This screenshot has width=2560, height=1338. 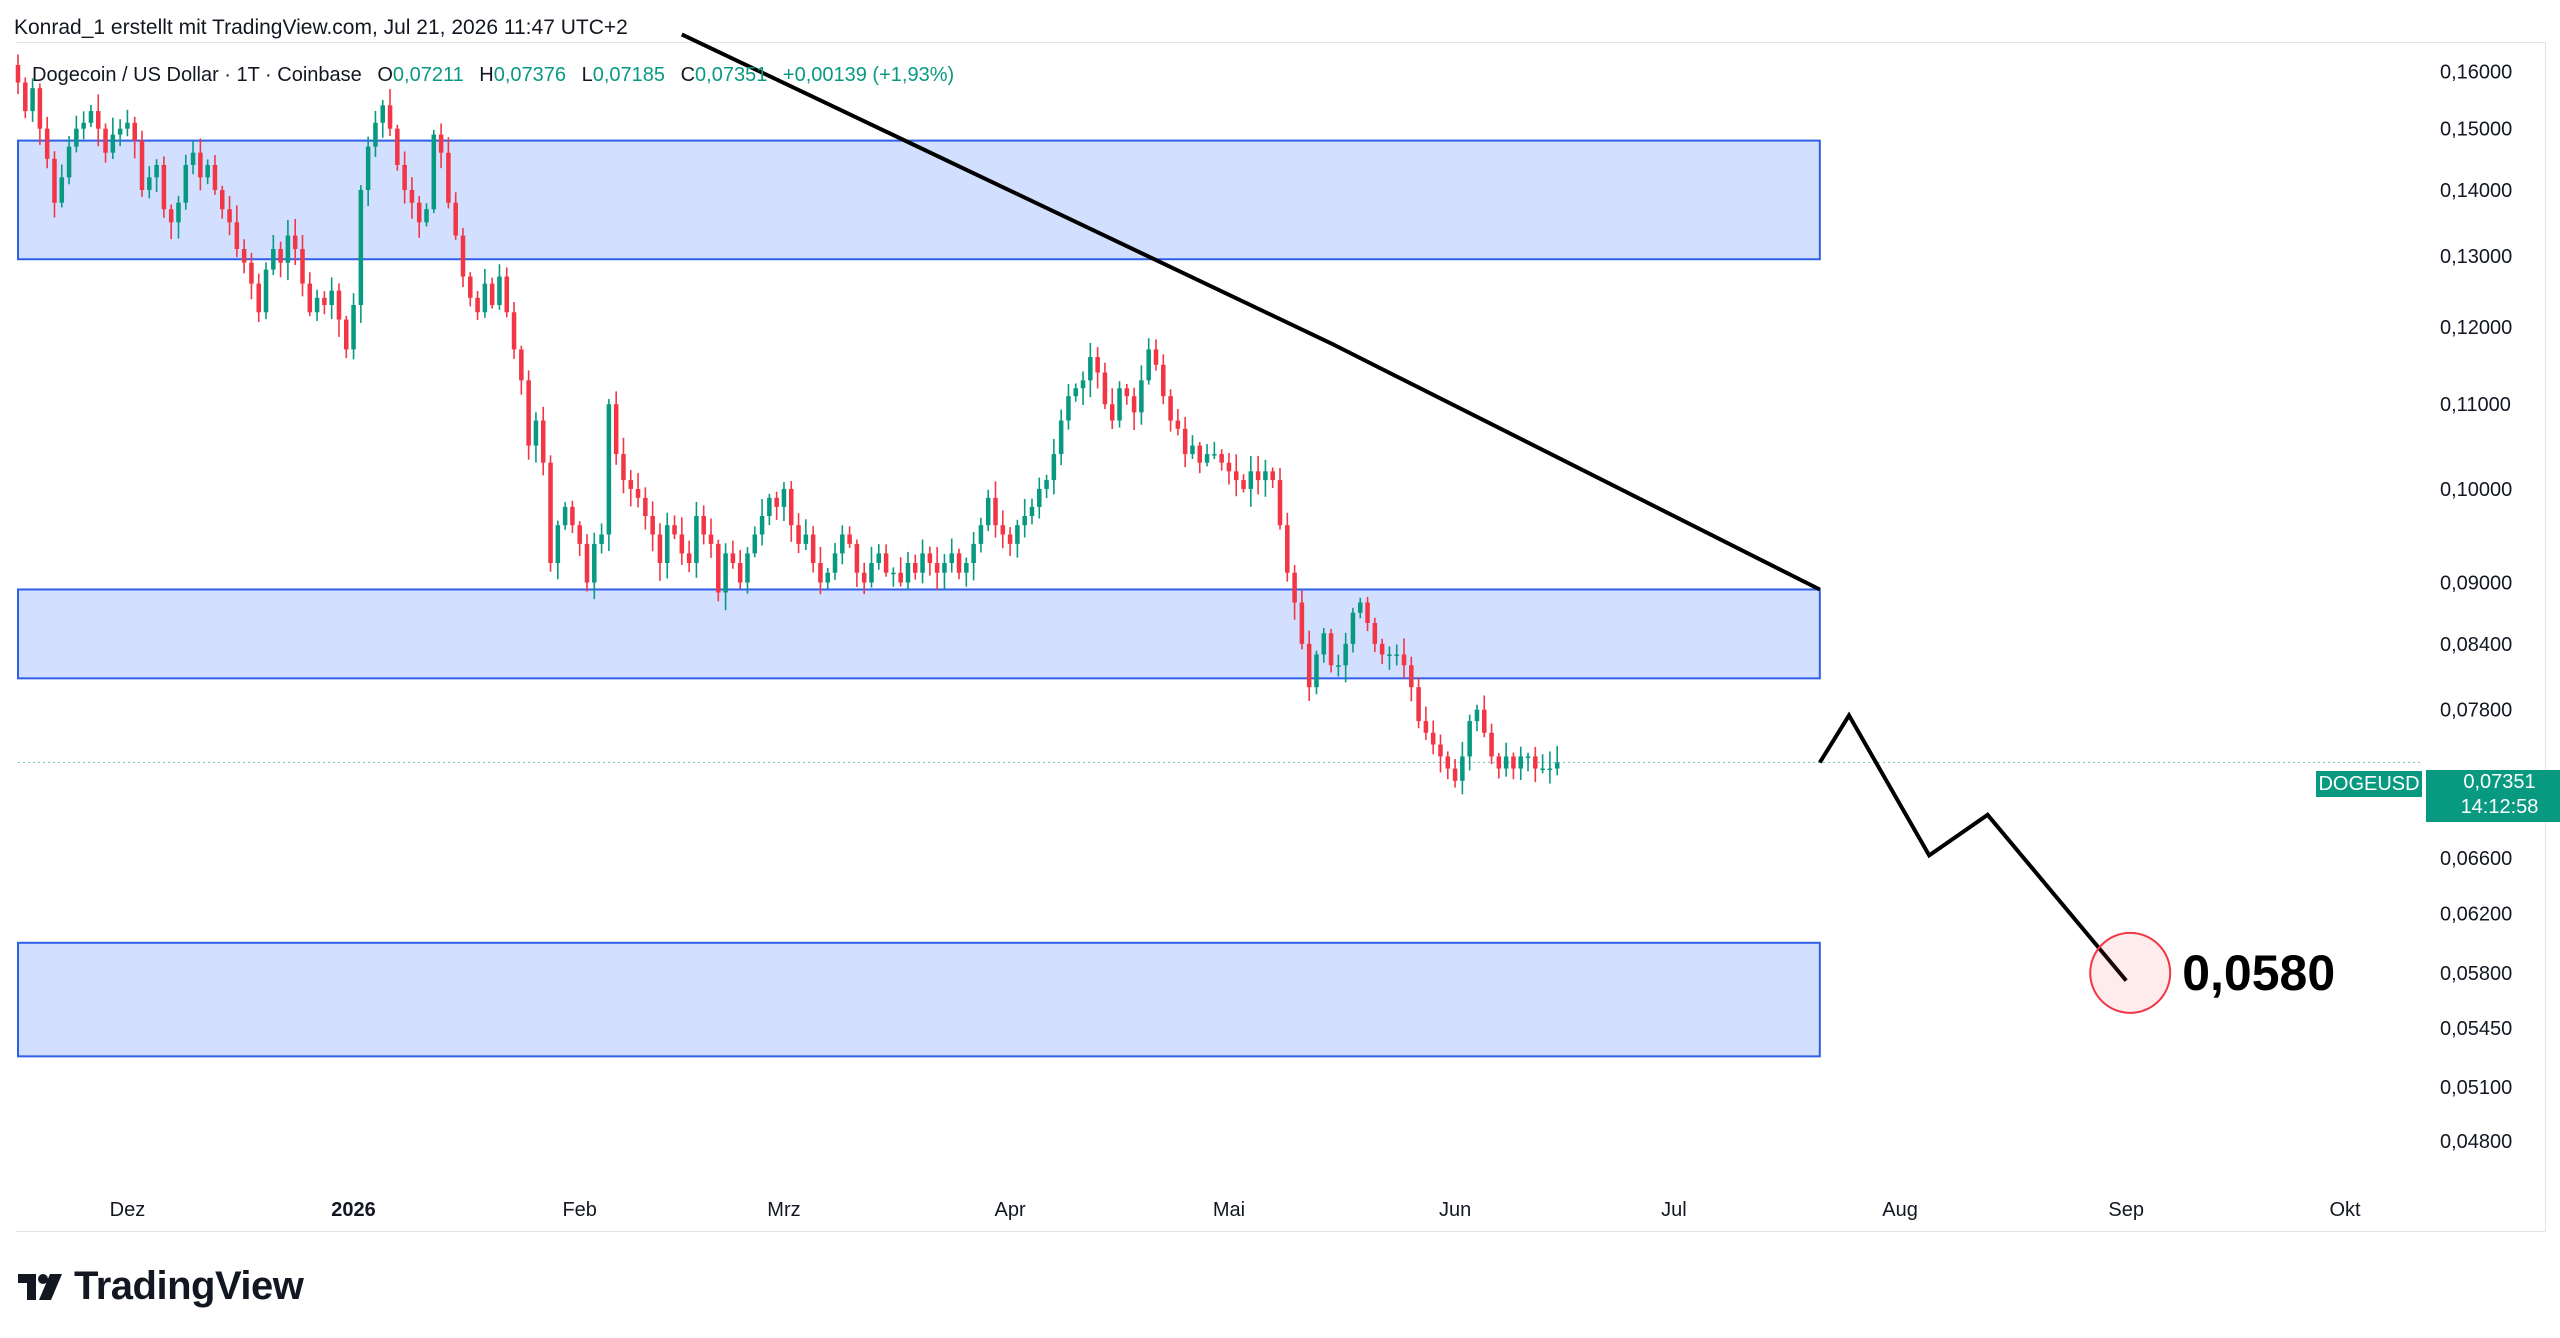 I want to click on legend-low-label: L, so click(x=587, y=75).